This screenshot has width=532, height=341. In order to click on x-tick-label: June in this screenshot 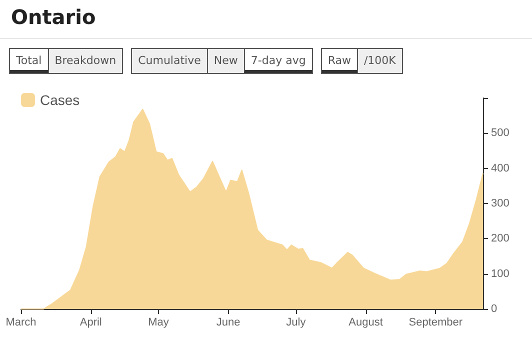, I will do `click(228, 322)`.